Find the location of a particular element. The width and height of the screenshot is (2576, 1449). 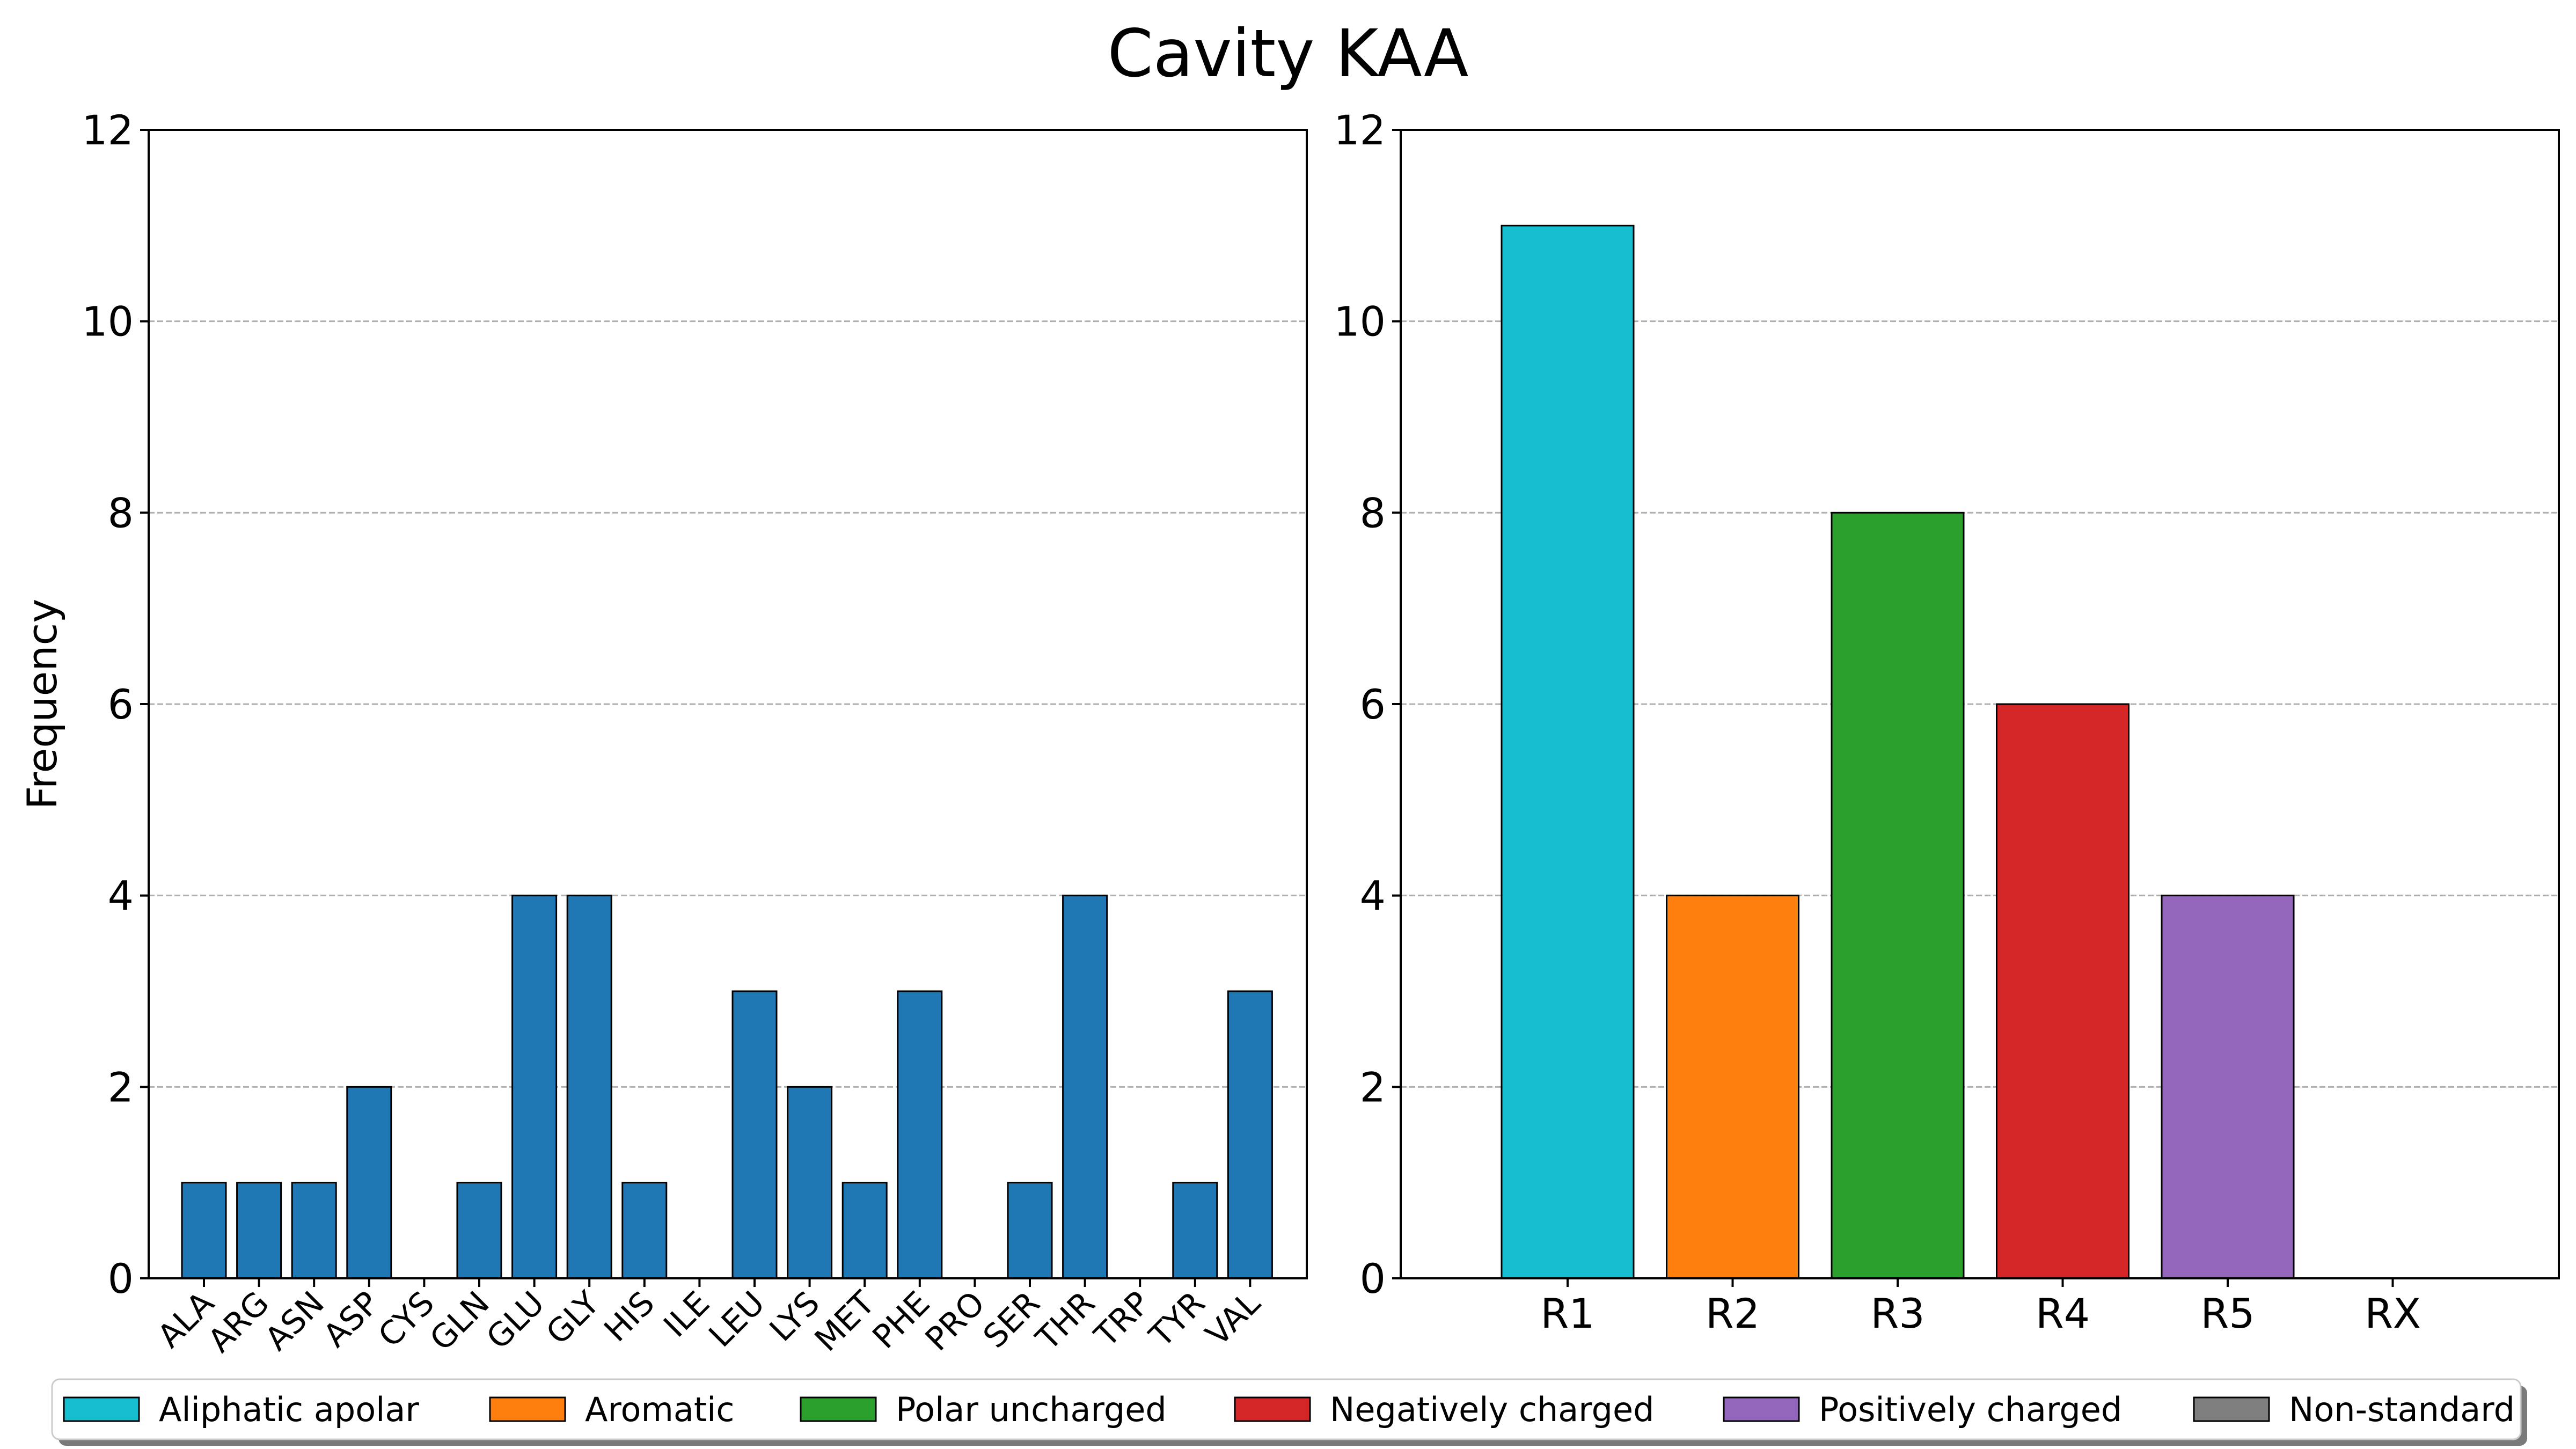

bar-glu is located at coordinates (534, 1087).